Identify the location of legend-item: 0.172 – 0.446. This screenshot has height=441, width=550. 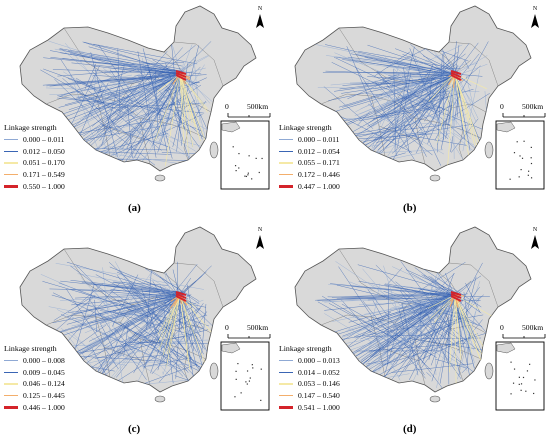
(309, 175).